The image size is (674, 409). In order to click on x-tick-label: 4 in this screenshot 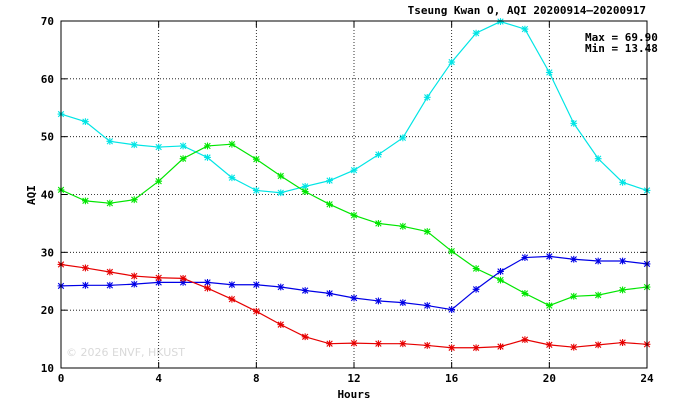, I will do `click(158, 378)`.